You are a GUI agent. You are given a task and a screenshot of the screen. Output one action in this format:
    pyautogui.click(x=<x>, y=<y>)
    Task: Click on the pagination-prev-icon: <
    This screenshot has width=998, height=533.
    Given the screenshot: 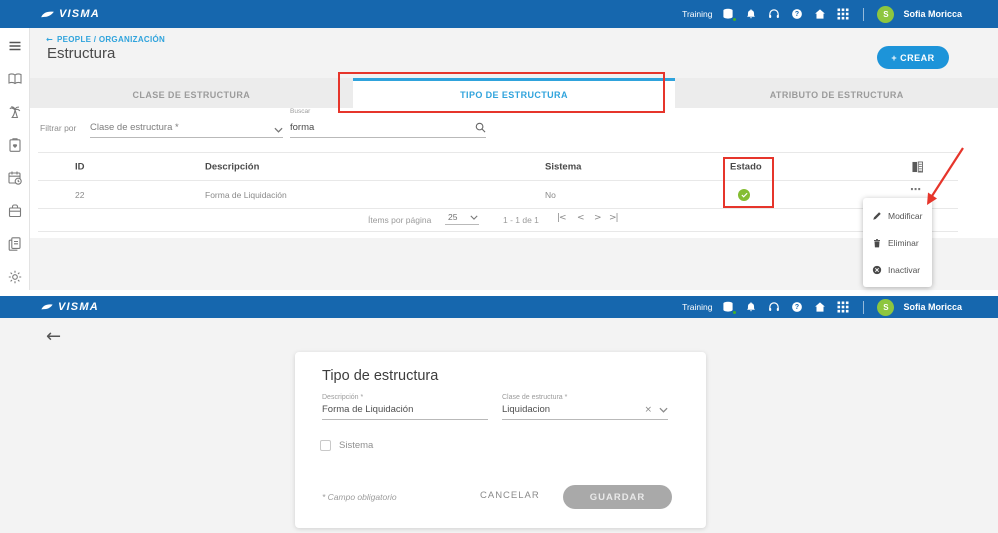 What is the action you would take?
    pyautogui.click(x=580, y=218)
    